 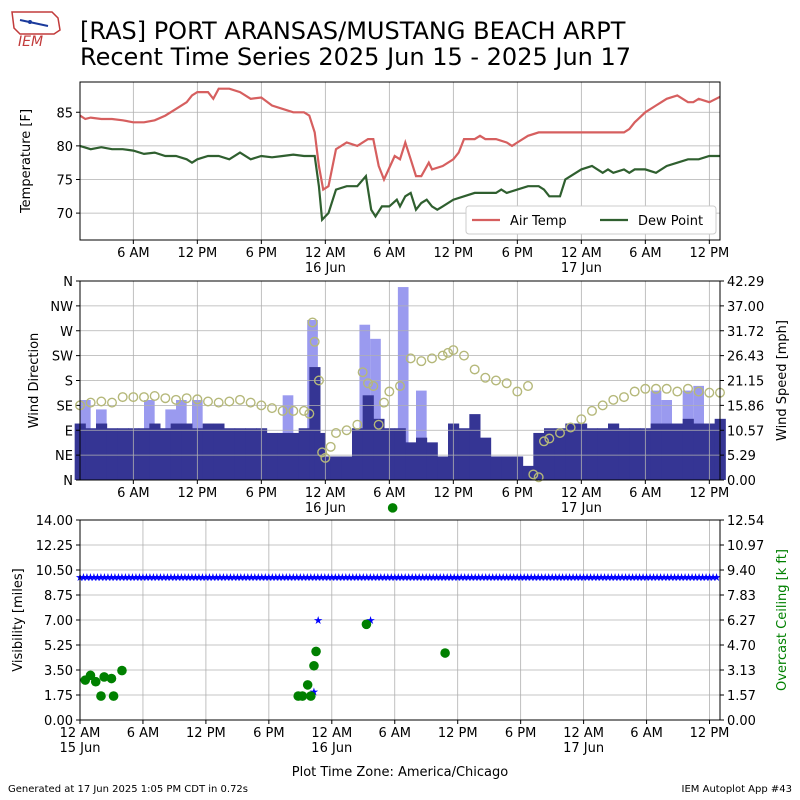 What do you see at coordinates (670, 221) in the screenshot?
I see `legend-dew-point-label: Dew Point` at bounding box center [670, 221].